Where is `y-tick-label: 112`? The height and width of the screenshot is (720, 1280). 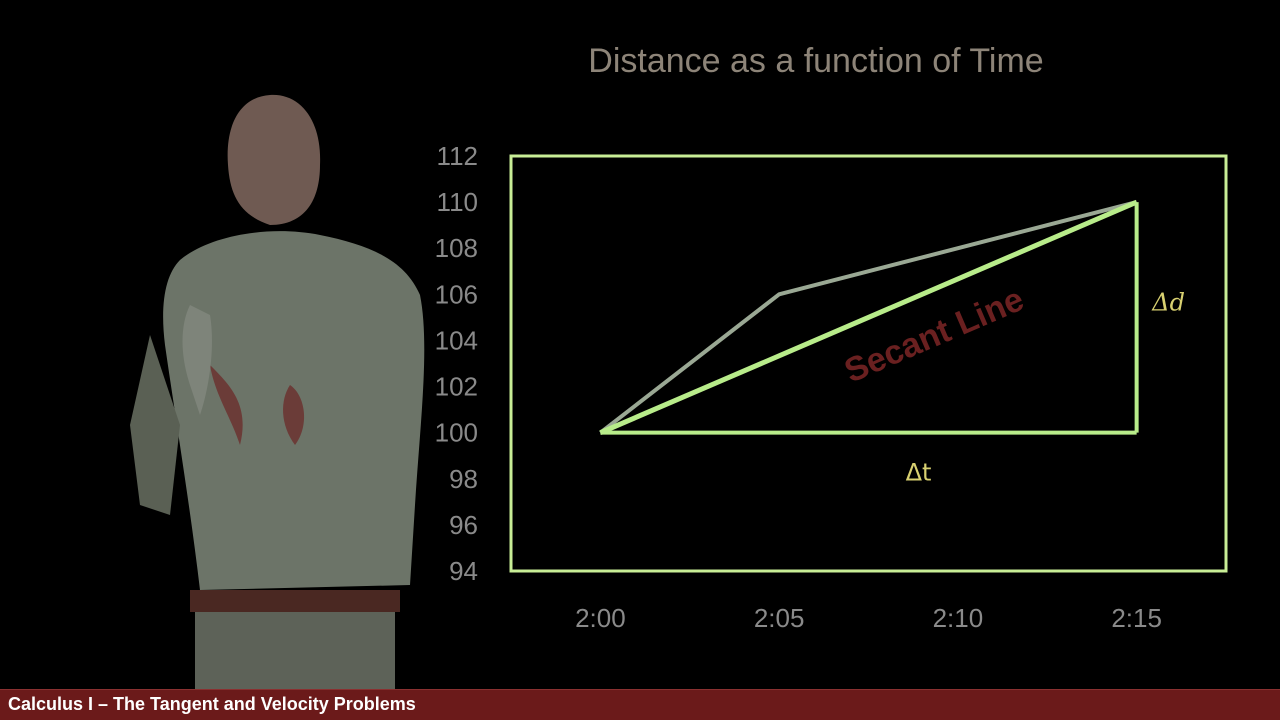
y-tick-label: 112 is located at coordinates (457, 156).